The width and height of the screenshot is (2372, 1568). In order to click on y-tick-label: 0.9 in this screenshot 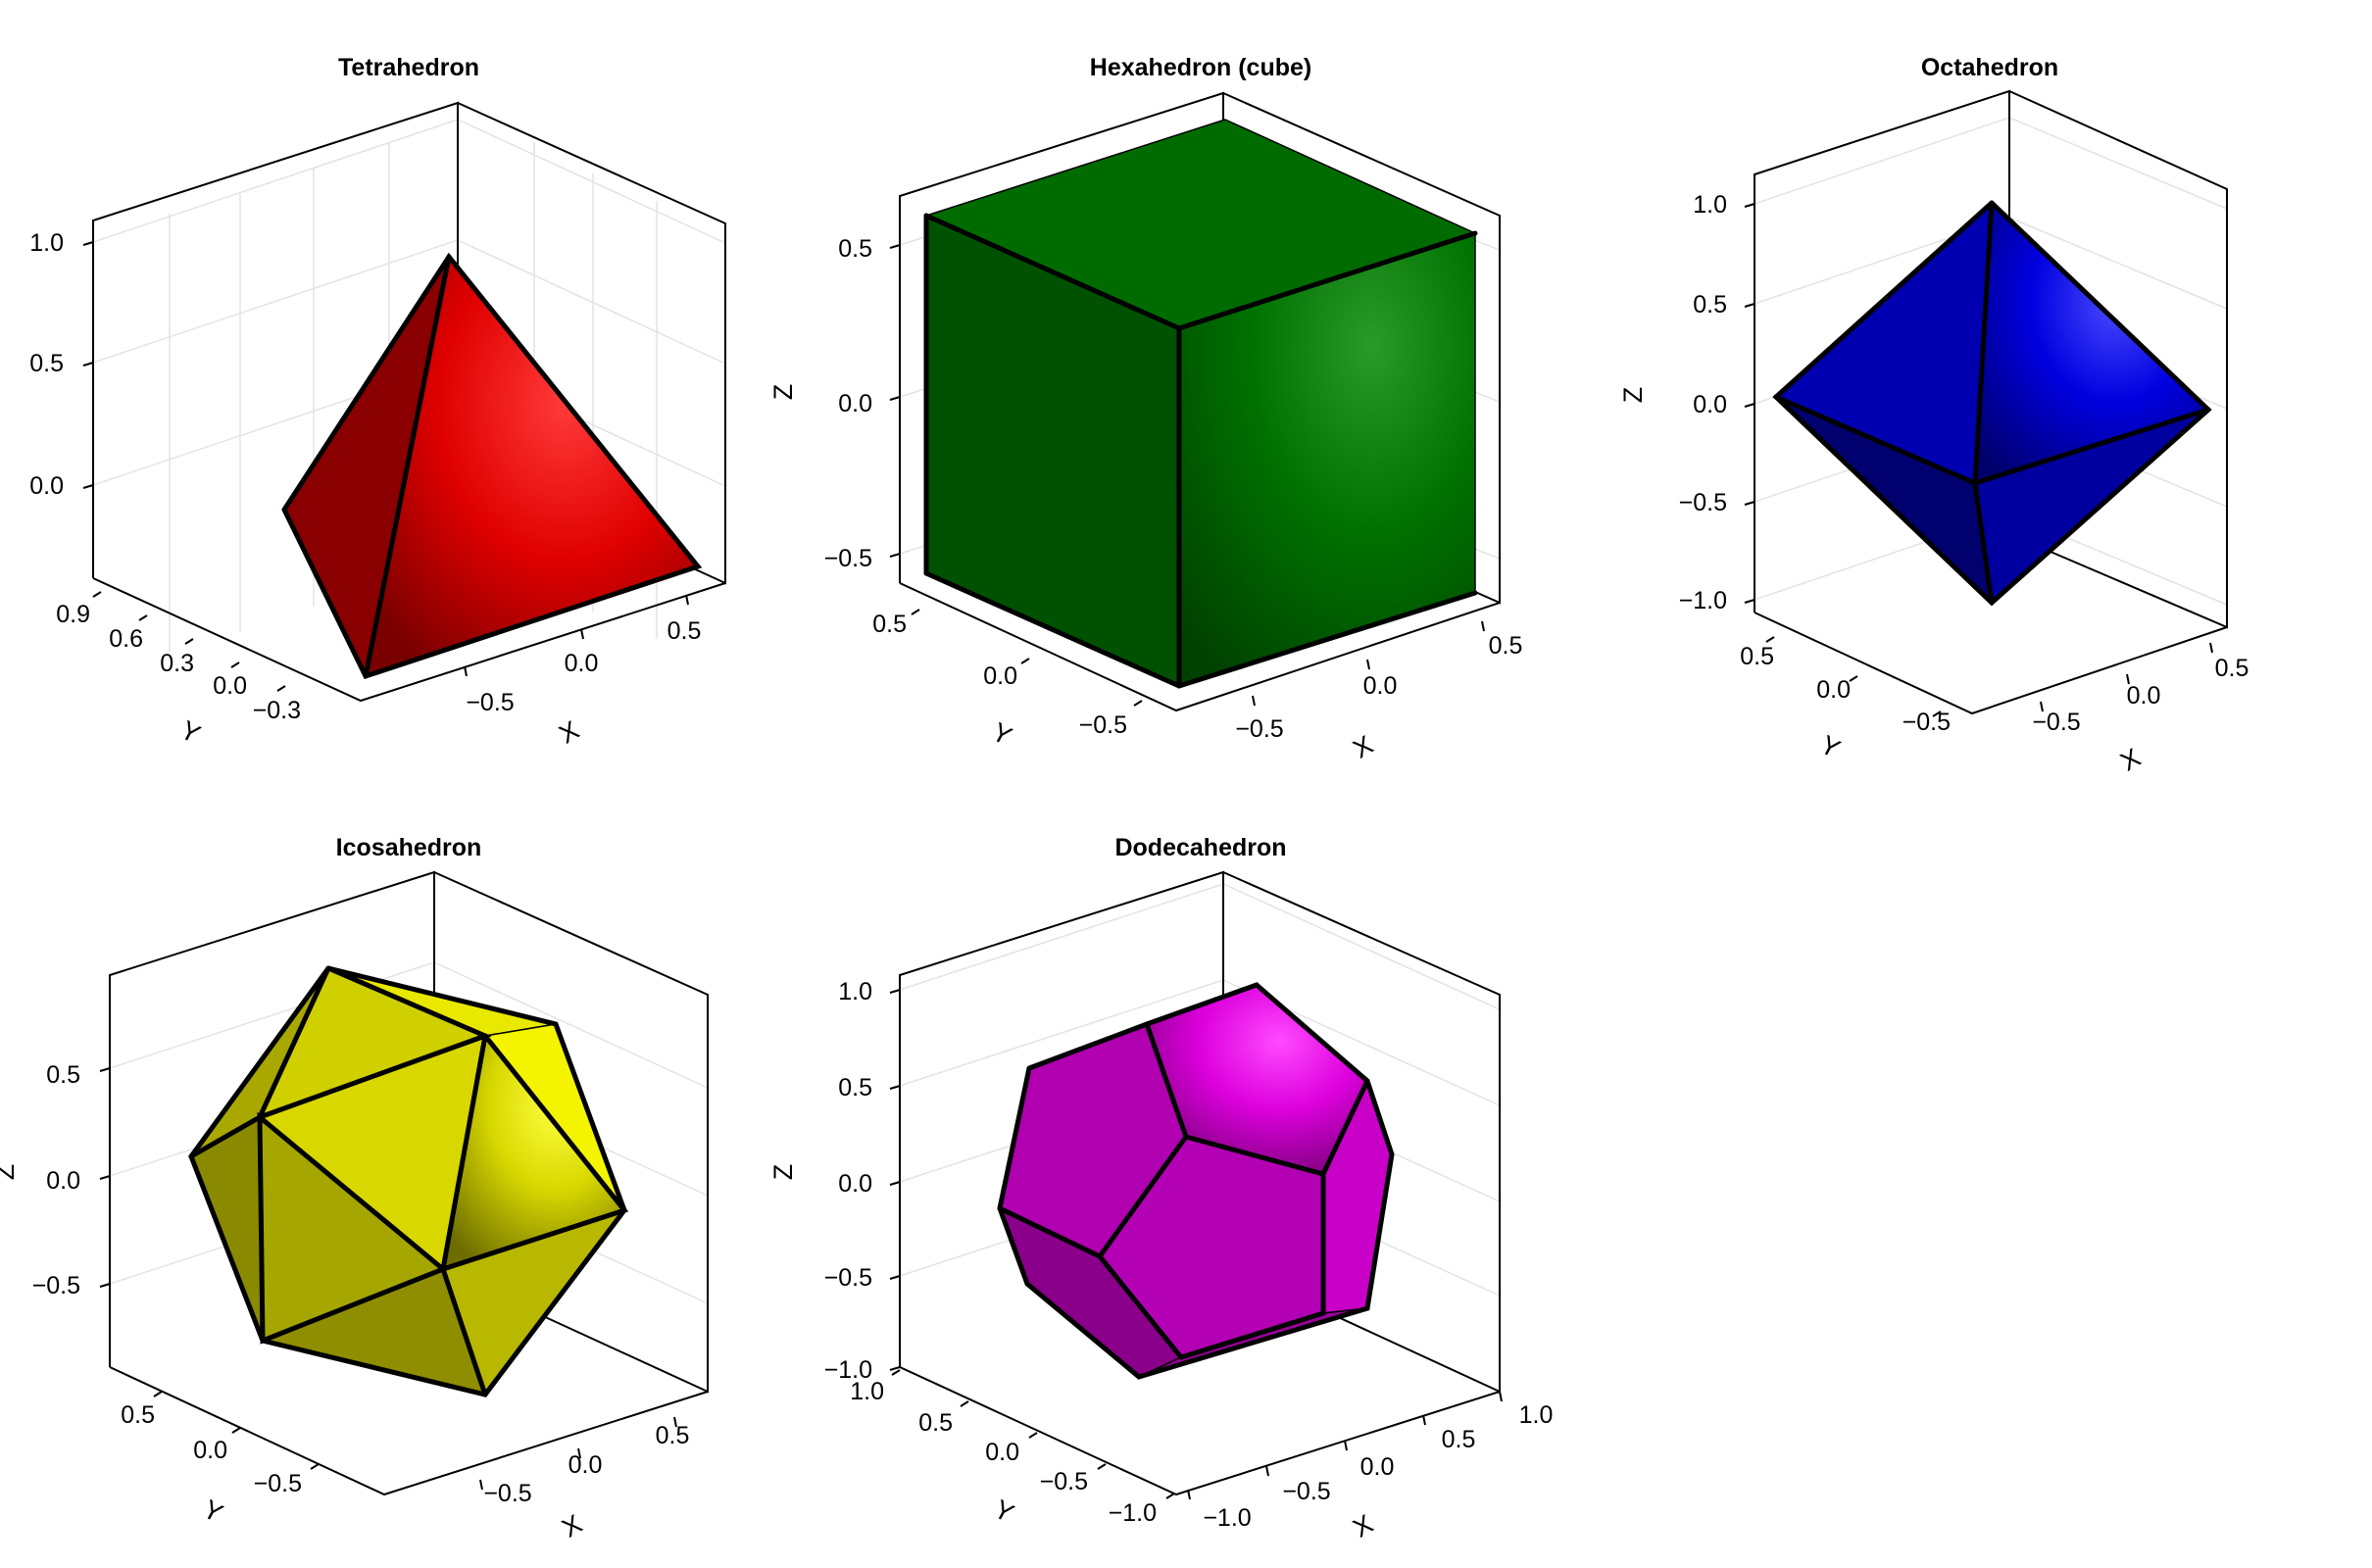, I will do `click(73, 614)`.